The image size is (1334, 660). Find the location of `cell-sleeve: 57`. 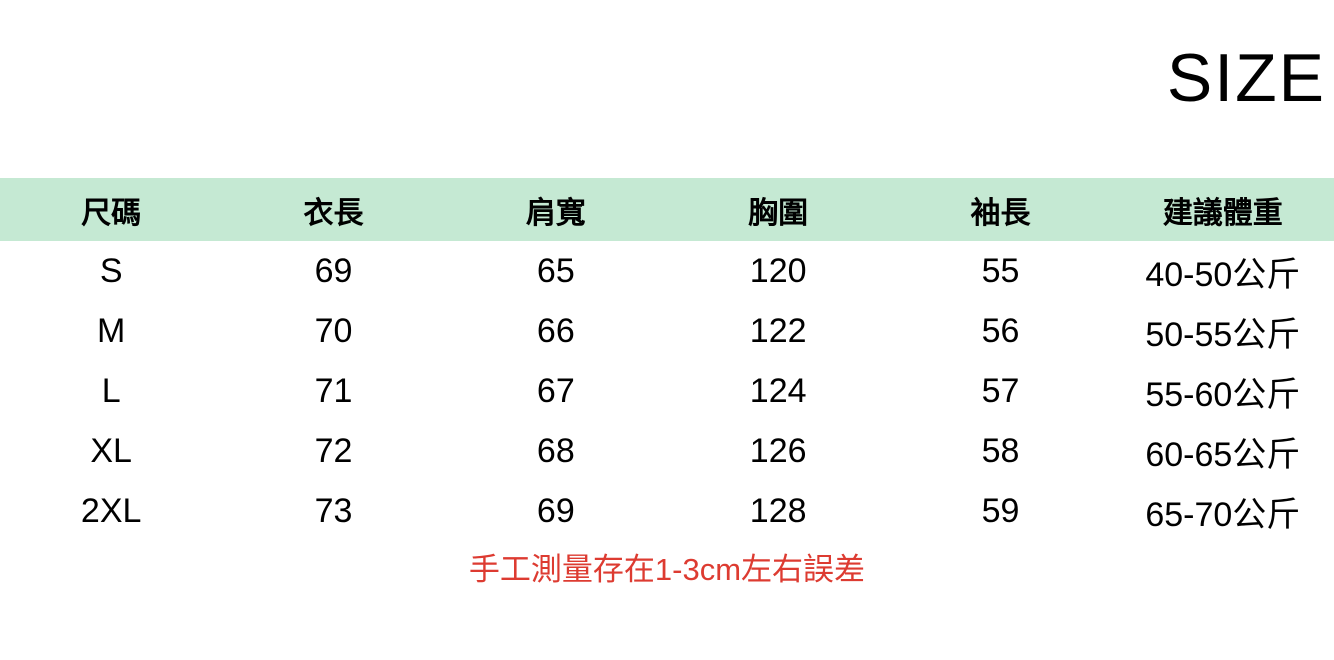

cell-sleeve: 57 is located at coordinates (1000, 391).